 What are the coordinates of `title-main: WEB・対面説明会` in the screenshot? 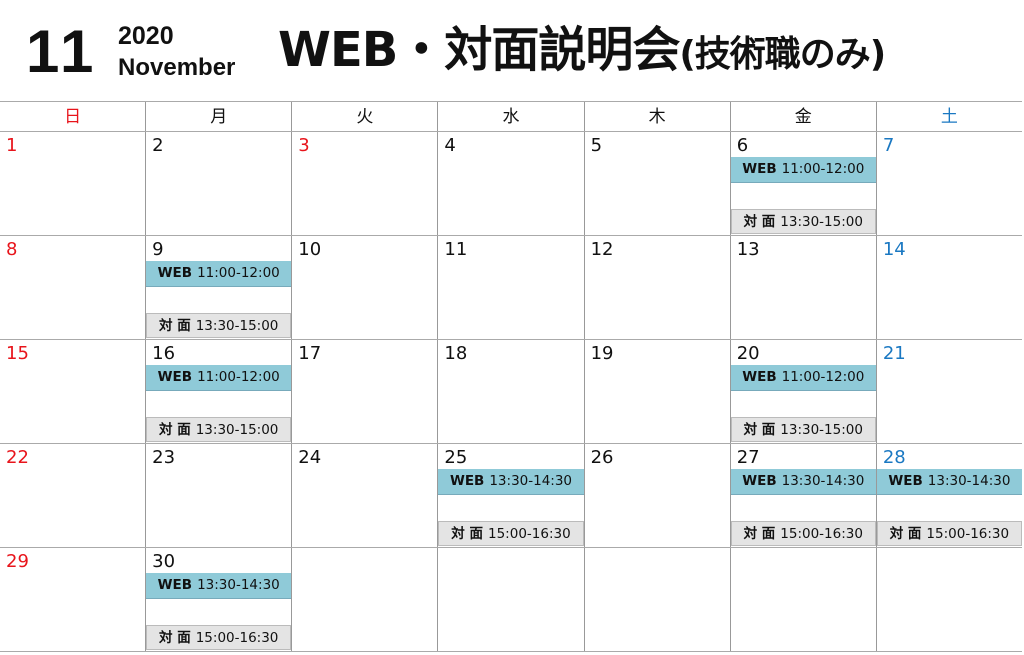 It's located at (479, 50).